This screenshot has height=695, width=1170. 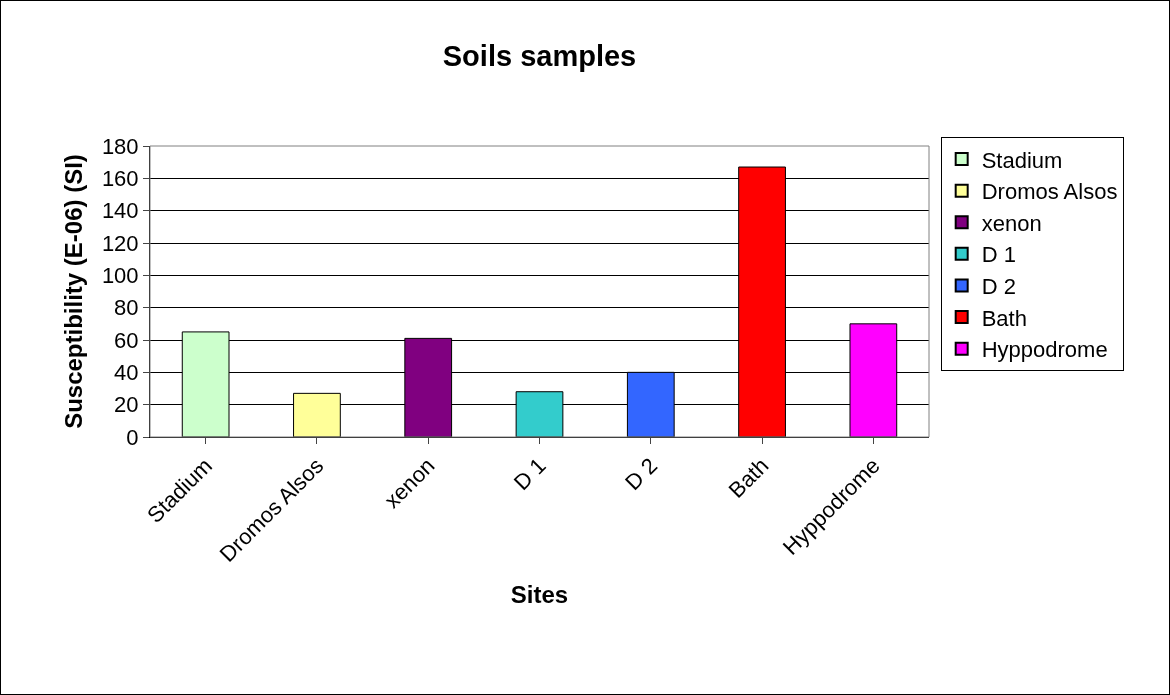 What do you see at coordinates (539, 56) in the screenshot?
I see `chart-title: Soils samples` at bounding box center [539, 56].